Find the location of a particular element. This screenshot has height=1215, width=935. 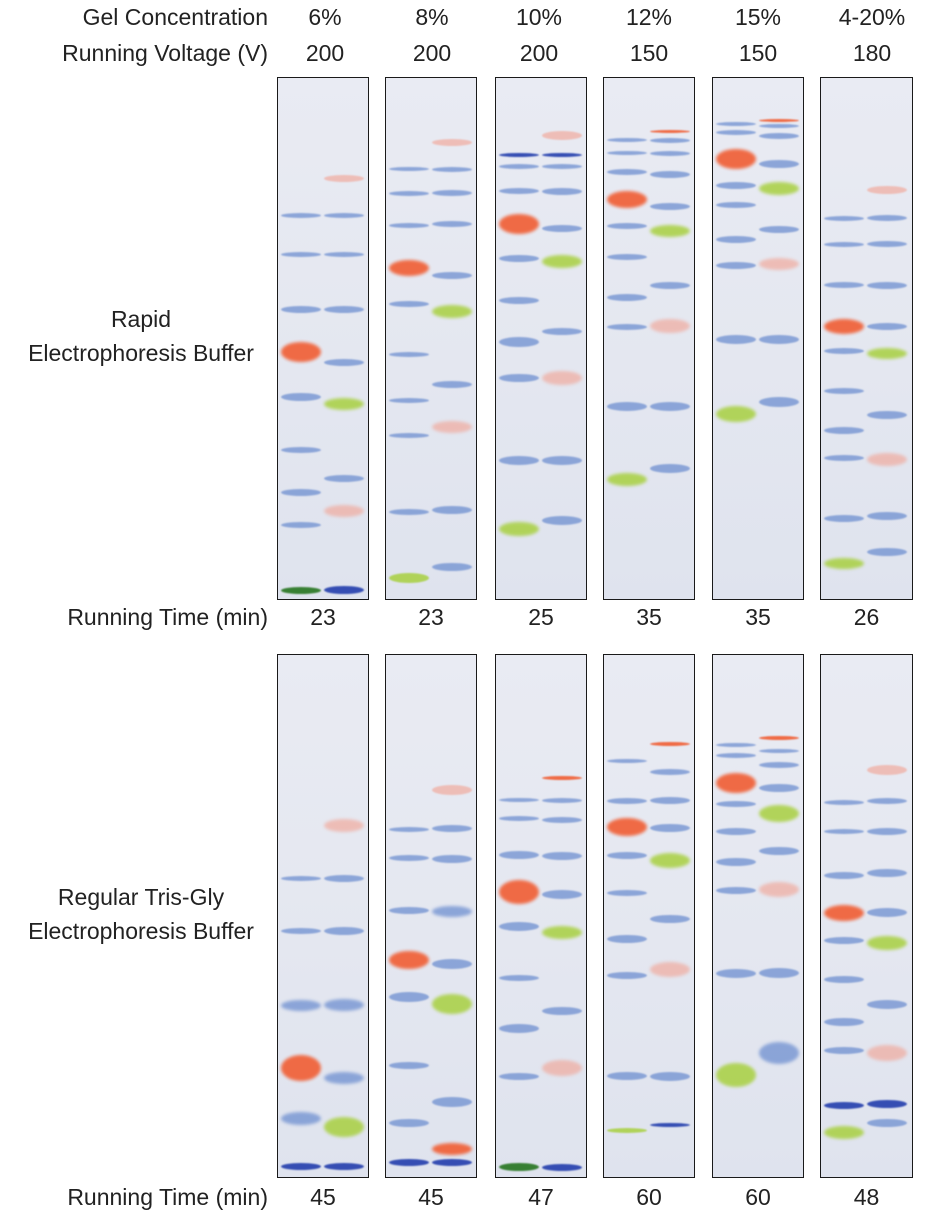

time-rapid-4-20: 26 is located at coordinates (866, 617).